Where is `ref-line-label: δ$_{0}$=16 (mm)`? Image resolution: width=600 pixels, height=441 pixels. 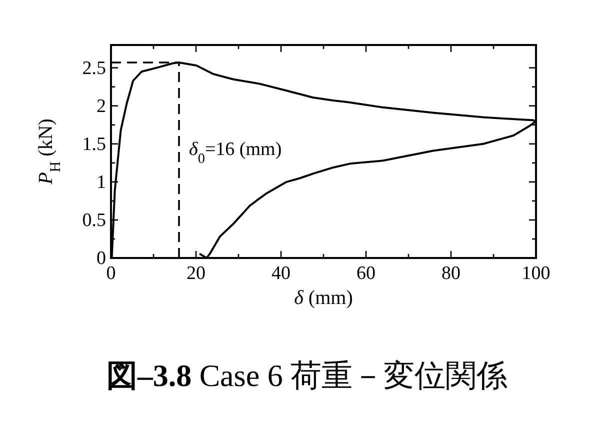 ref-line-label: δ$_{0}$=16 (mm) is located at coordinates (235, 153).